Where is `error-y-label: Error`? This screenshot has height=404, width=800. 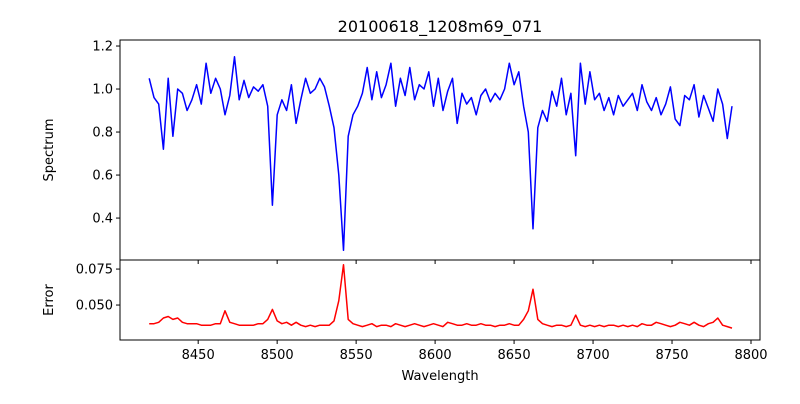 error-y-label: Error is located at coordinates (49, 300).